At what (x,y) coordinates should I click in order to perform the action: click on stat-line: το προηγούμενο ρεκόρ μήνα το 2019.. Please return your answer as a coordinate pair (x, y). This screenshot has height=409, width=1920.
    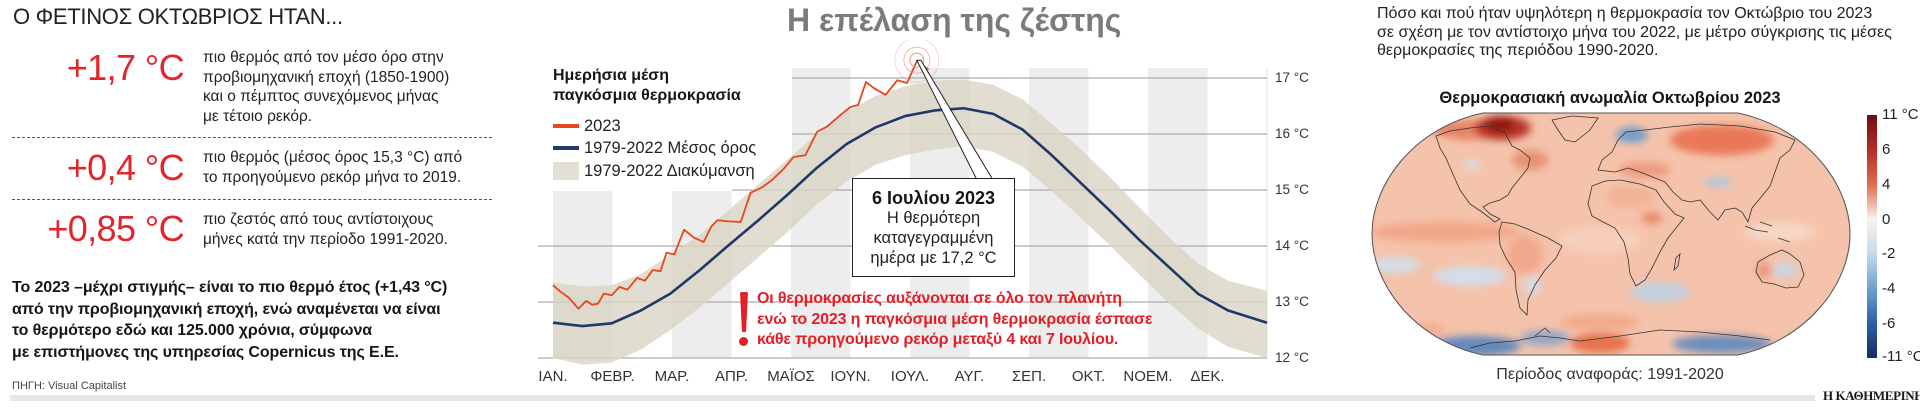
    Looking at the image, I should click on (332, 177).